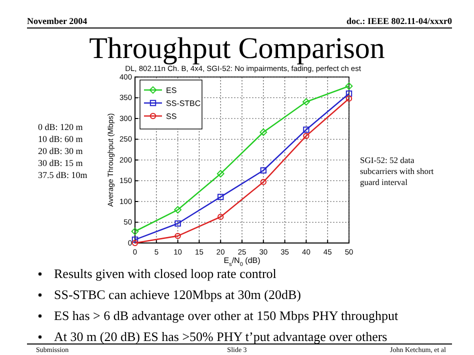  Describe the element at coordinates (399, 21) in the screenshot. I see `text: doc.: IEEE 802.11-04/xxxr0` at that location.